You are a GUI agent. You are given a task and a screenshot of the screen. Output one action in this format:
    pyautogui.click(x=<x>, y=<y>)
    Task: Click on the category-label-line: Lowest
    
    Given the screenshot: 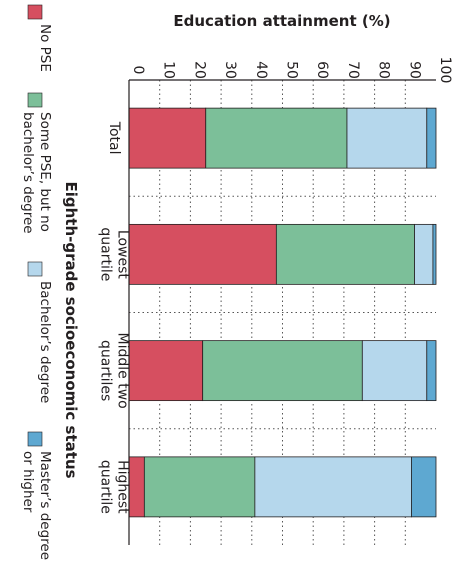 What is the action you would take?
    pyautogui.click(x=123, y=254)
    